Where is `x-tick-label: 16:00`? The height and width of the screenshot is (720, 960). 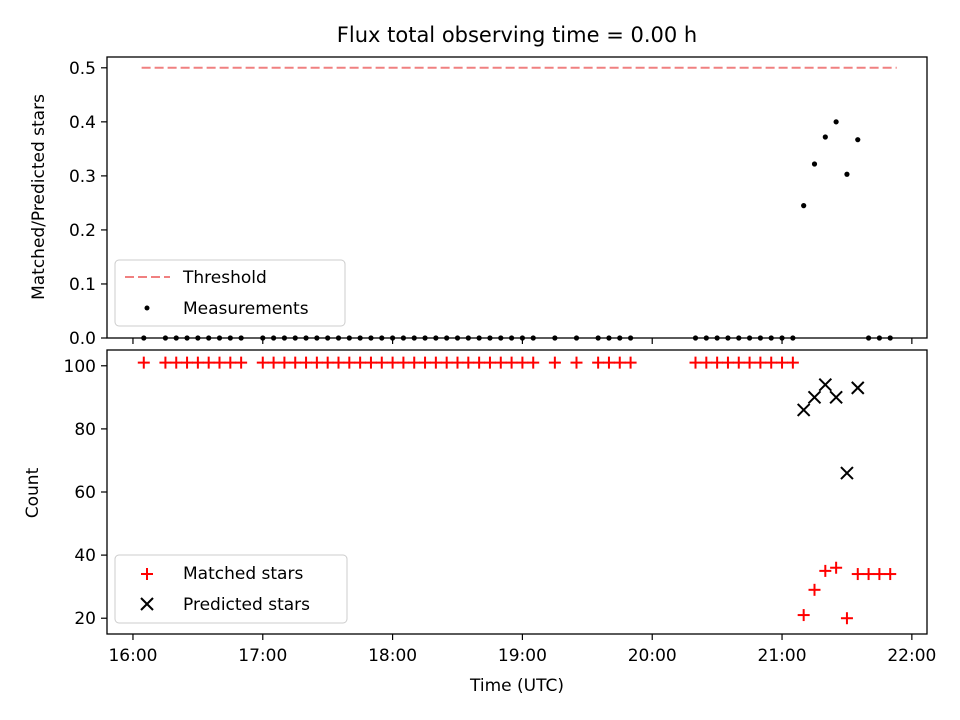
x-tick-label: 16:00 is located at coordinates (132, 656).